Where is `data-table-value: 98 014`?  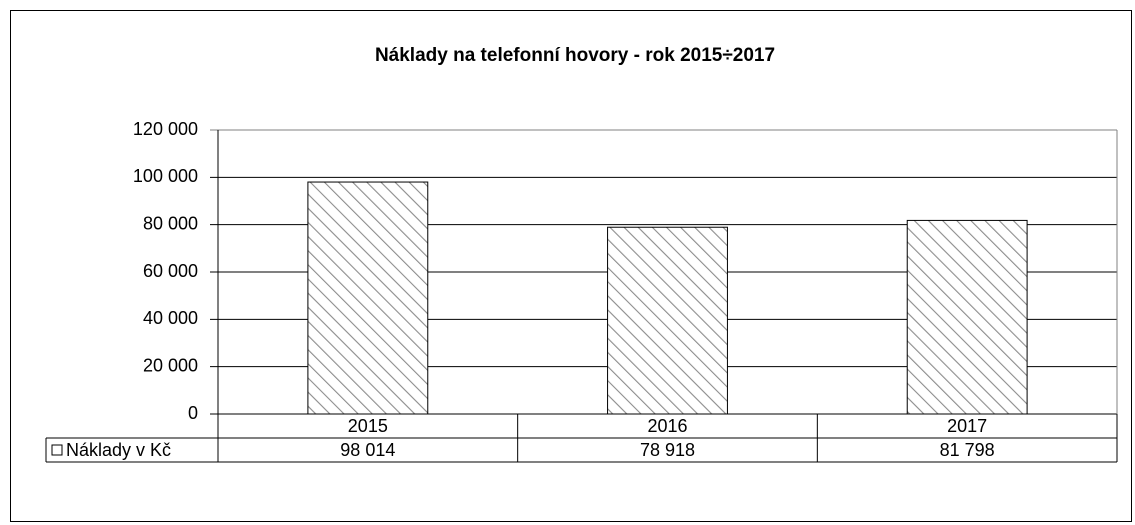
data-table-value: 98 014 is located at coordinates (367, 450).